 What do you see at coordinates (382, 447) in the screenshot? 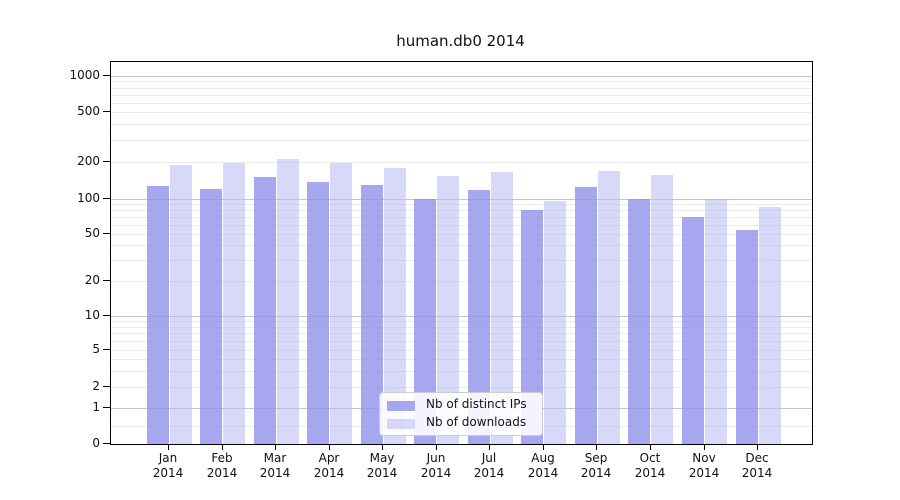
I see `x-tick-mark-may` at bounding box center [382, 447].